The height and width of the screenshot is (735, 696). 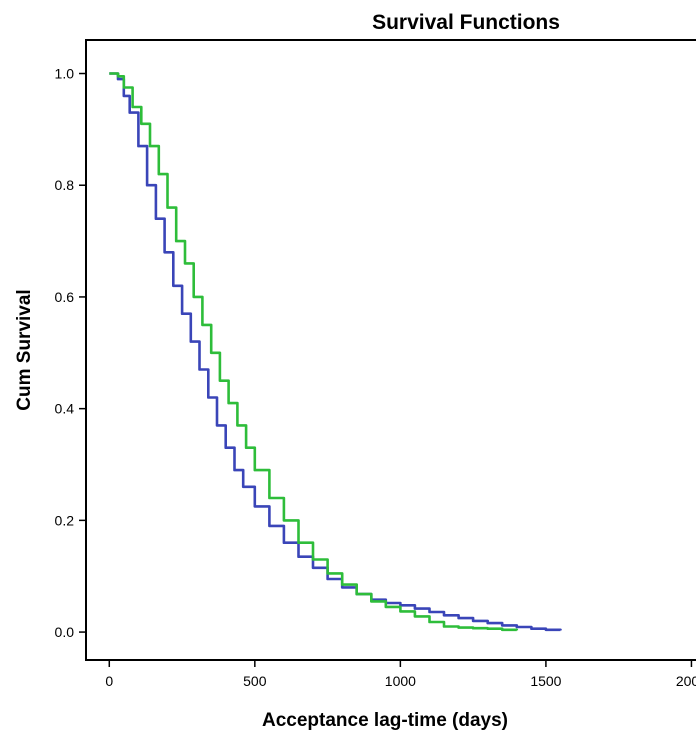 I want to click on x-tick-label: 0, so click(x=109, y=681).